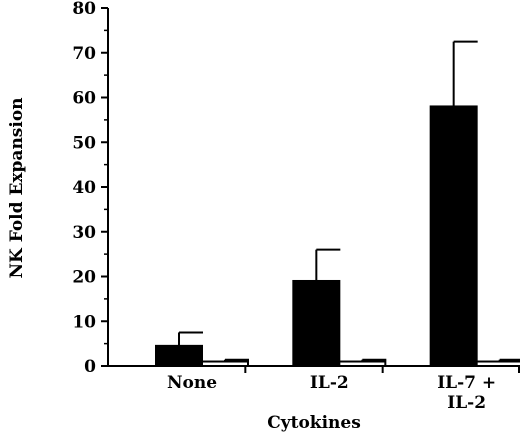  I want to click on y-tick-label: 30, so click(84, 233).